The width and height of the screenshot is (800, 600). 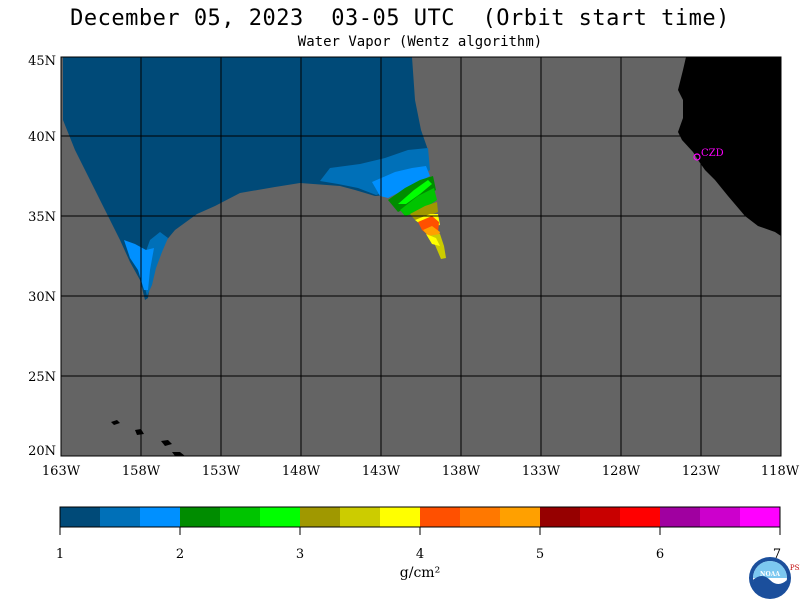 I want to click on lat-labels: 45N 40N 35N 30N 25N 20N, so click(x=42, y=256).